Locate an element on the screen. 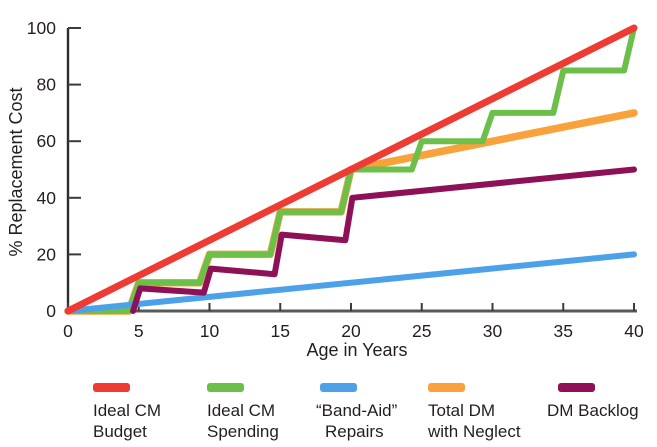  x-tick-label: 20 is located at coordinates (351, 331).